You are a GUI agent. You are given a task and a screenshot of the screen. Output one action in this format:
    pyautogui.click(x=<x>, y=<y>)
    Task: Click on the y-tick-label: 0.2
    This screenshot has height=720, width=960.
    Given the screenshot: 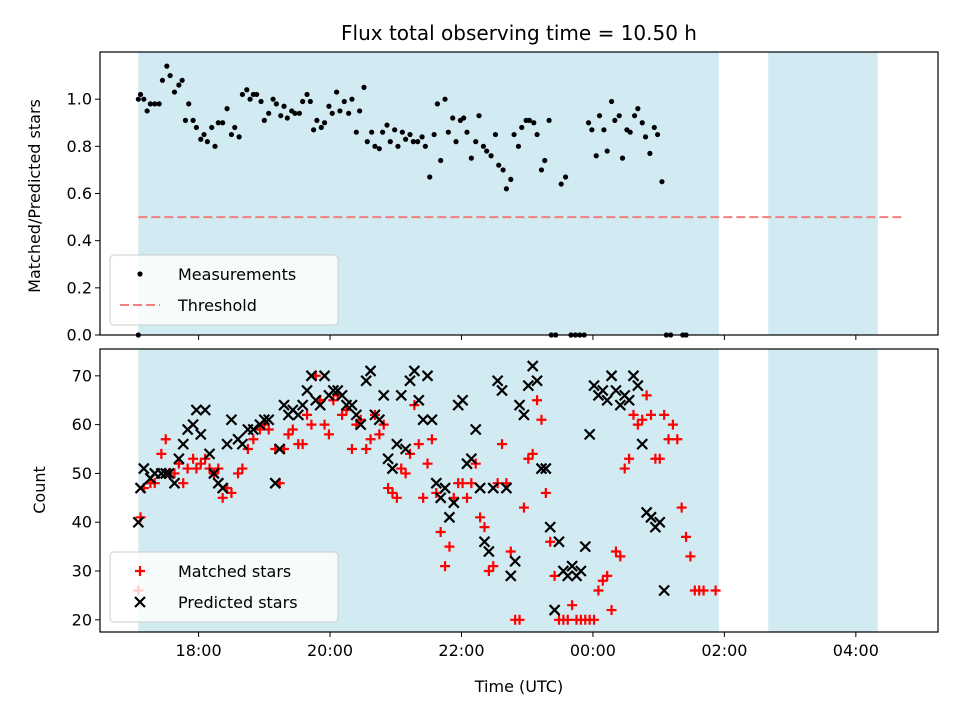 What is the action you would take?
    pyautogui.click(x=79, y=287)
    